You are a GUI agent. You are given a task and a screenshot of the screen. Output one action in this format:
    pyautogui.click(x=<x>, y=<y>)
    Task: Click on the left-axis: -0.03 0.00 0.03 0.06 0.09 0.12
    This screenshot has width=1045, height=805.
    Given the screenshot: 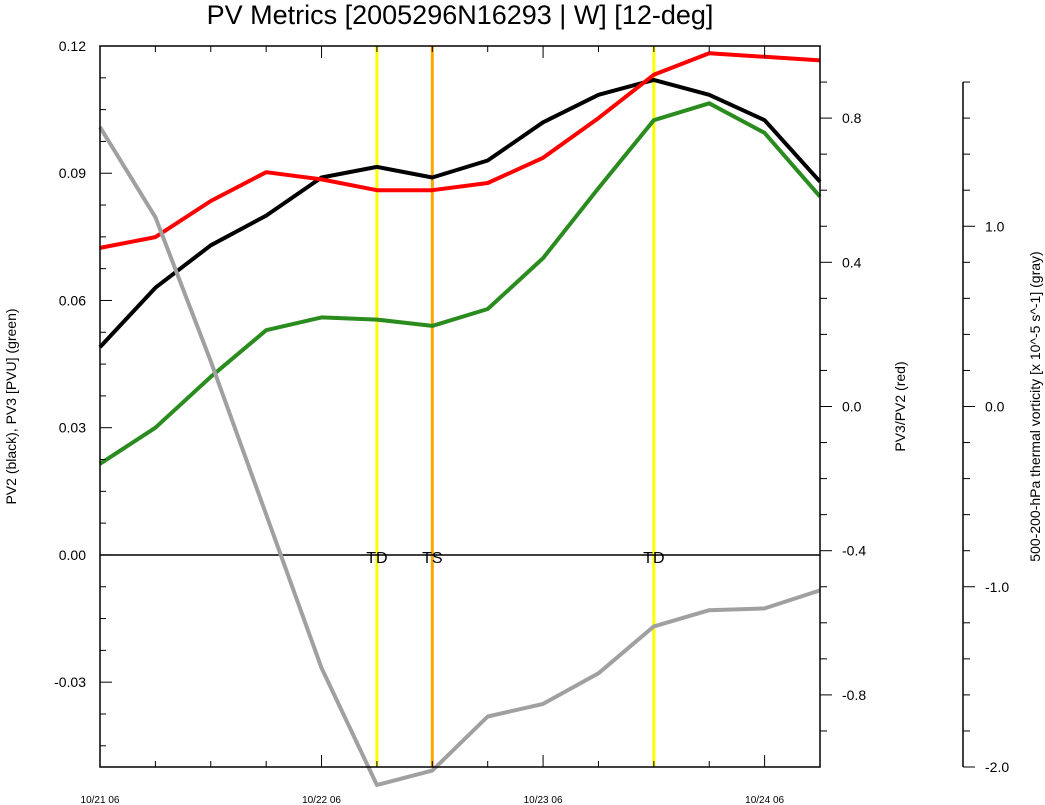 What is the action you would take?
    pyautogui.click(x=83, y=392)
    